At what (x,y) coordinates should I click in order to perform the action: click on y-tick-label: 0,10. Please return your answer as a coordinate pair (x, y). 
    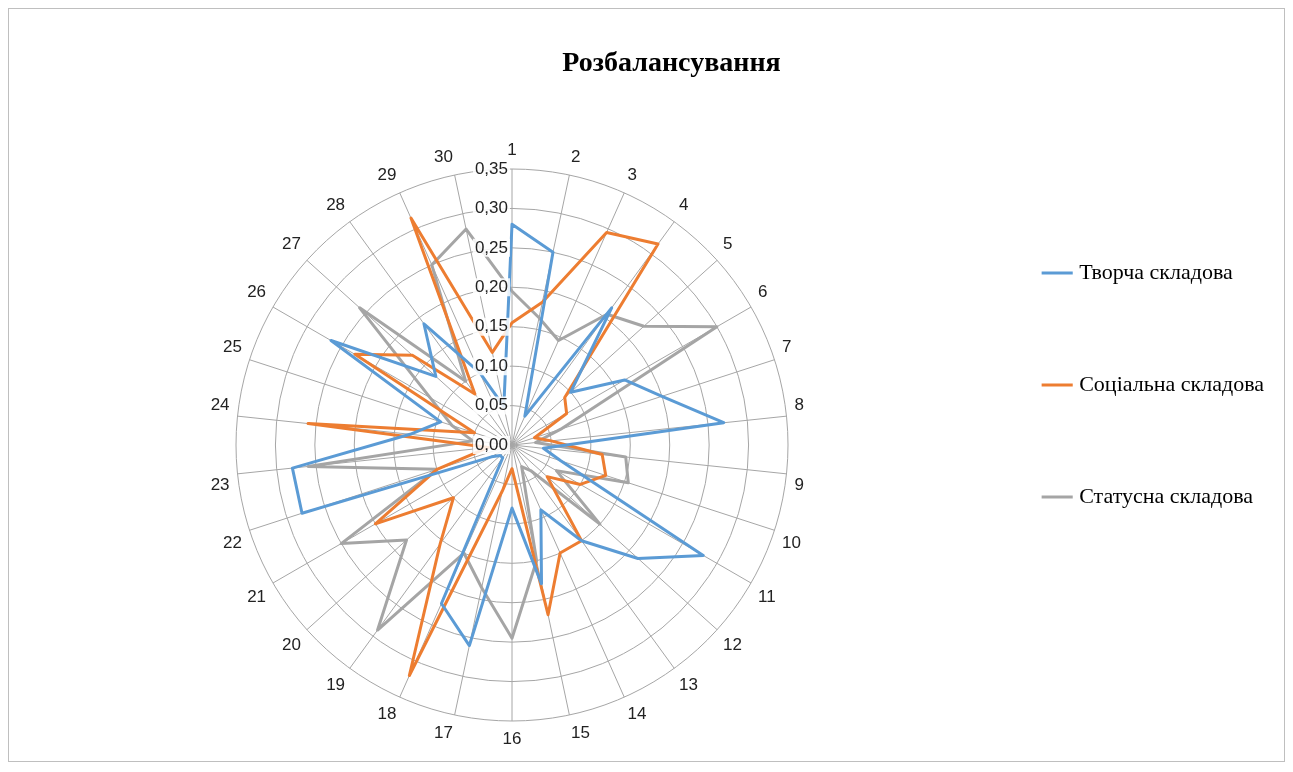
    Looking at the image, I should click on (491, 365).